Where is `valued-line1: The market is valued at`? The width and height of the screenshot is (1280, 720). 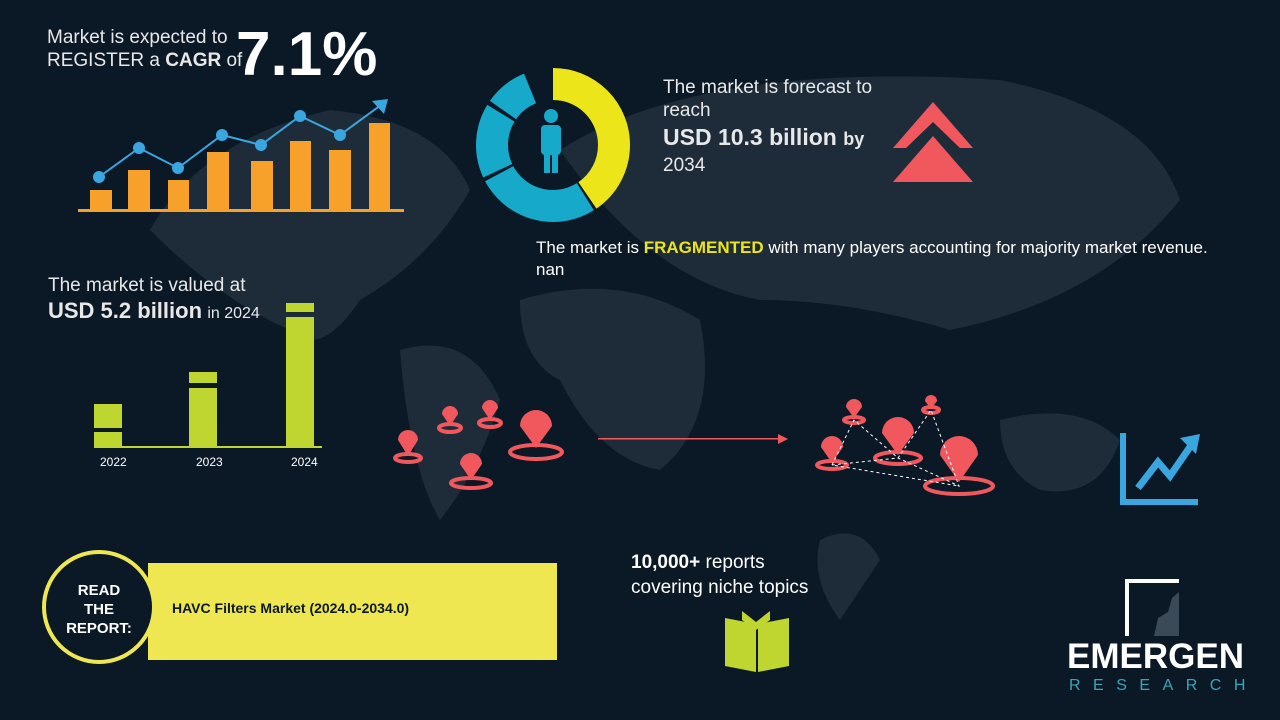
valued-line1: The market is valued at is located at coordinates (147, 285).